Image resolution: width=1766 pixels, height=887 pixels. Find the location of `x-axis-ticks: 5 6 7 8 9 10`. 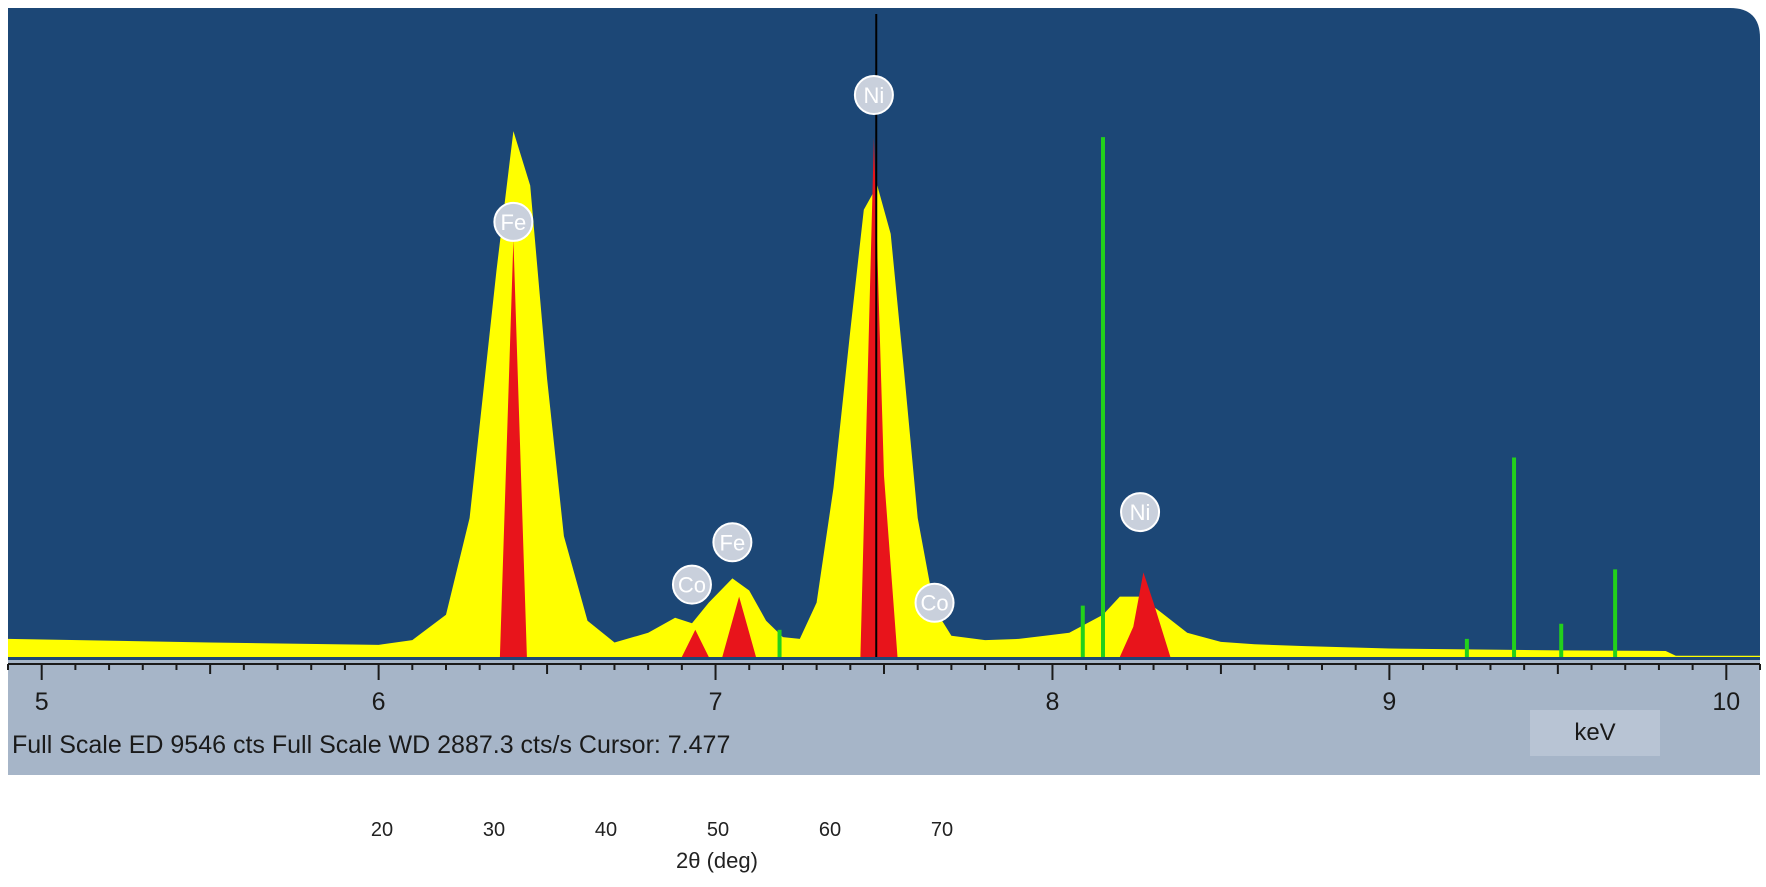

x-axis-ticks: 5 6 7 8 9 10 is located at coordinates (884, 690).